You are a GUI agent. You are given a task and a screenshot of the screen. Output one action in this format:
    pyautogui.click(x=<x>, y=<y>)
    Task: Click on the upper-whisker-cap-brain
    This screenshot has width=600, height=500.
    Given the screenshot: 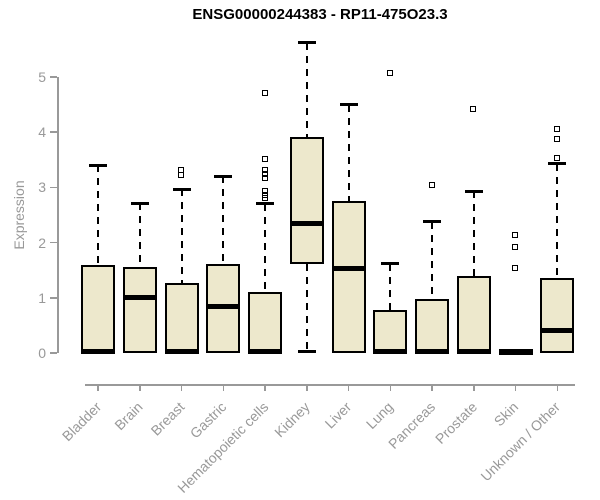 What is the action you would take?
    pyautogui.click(x=139, y=203)
    